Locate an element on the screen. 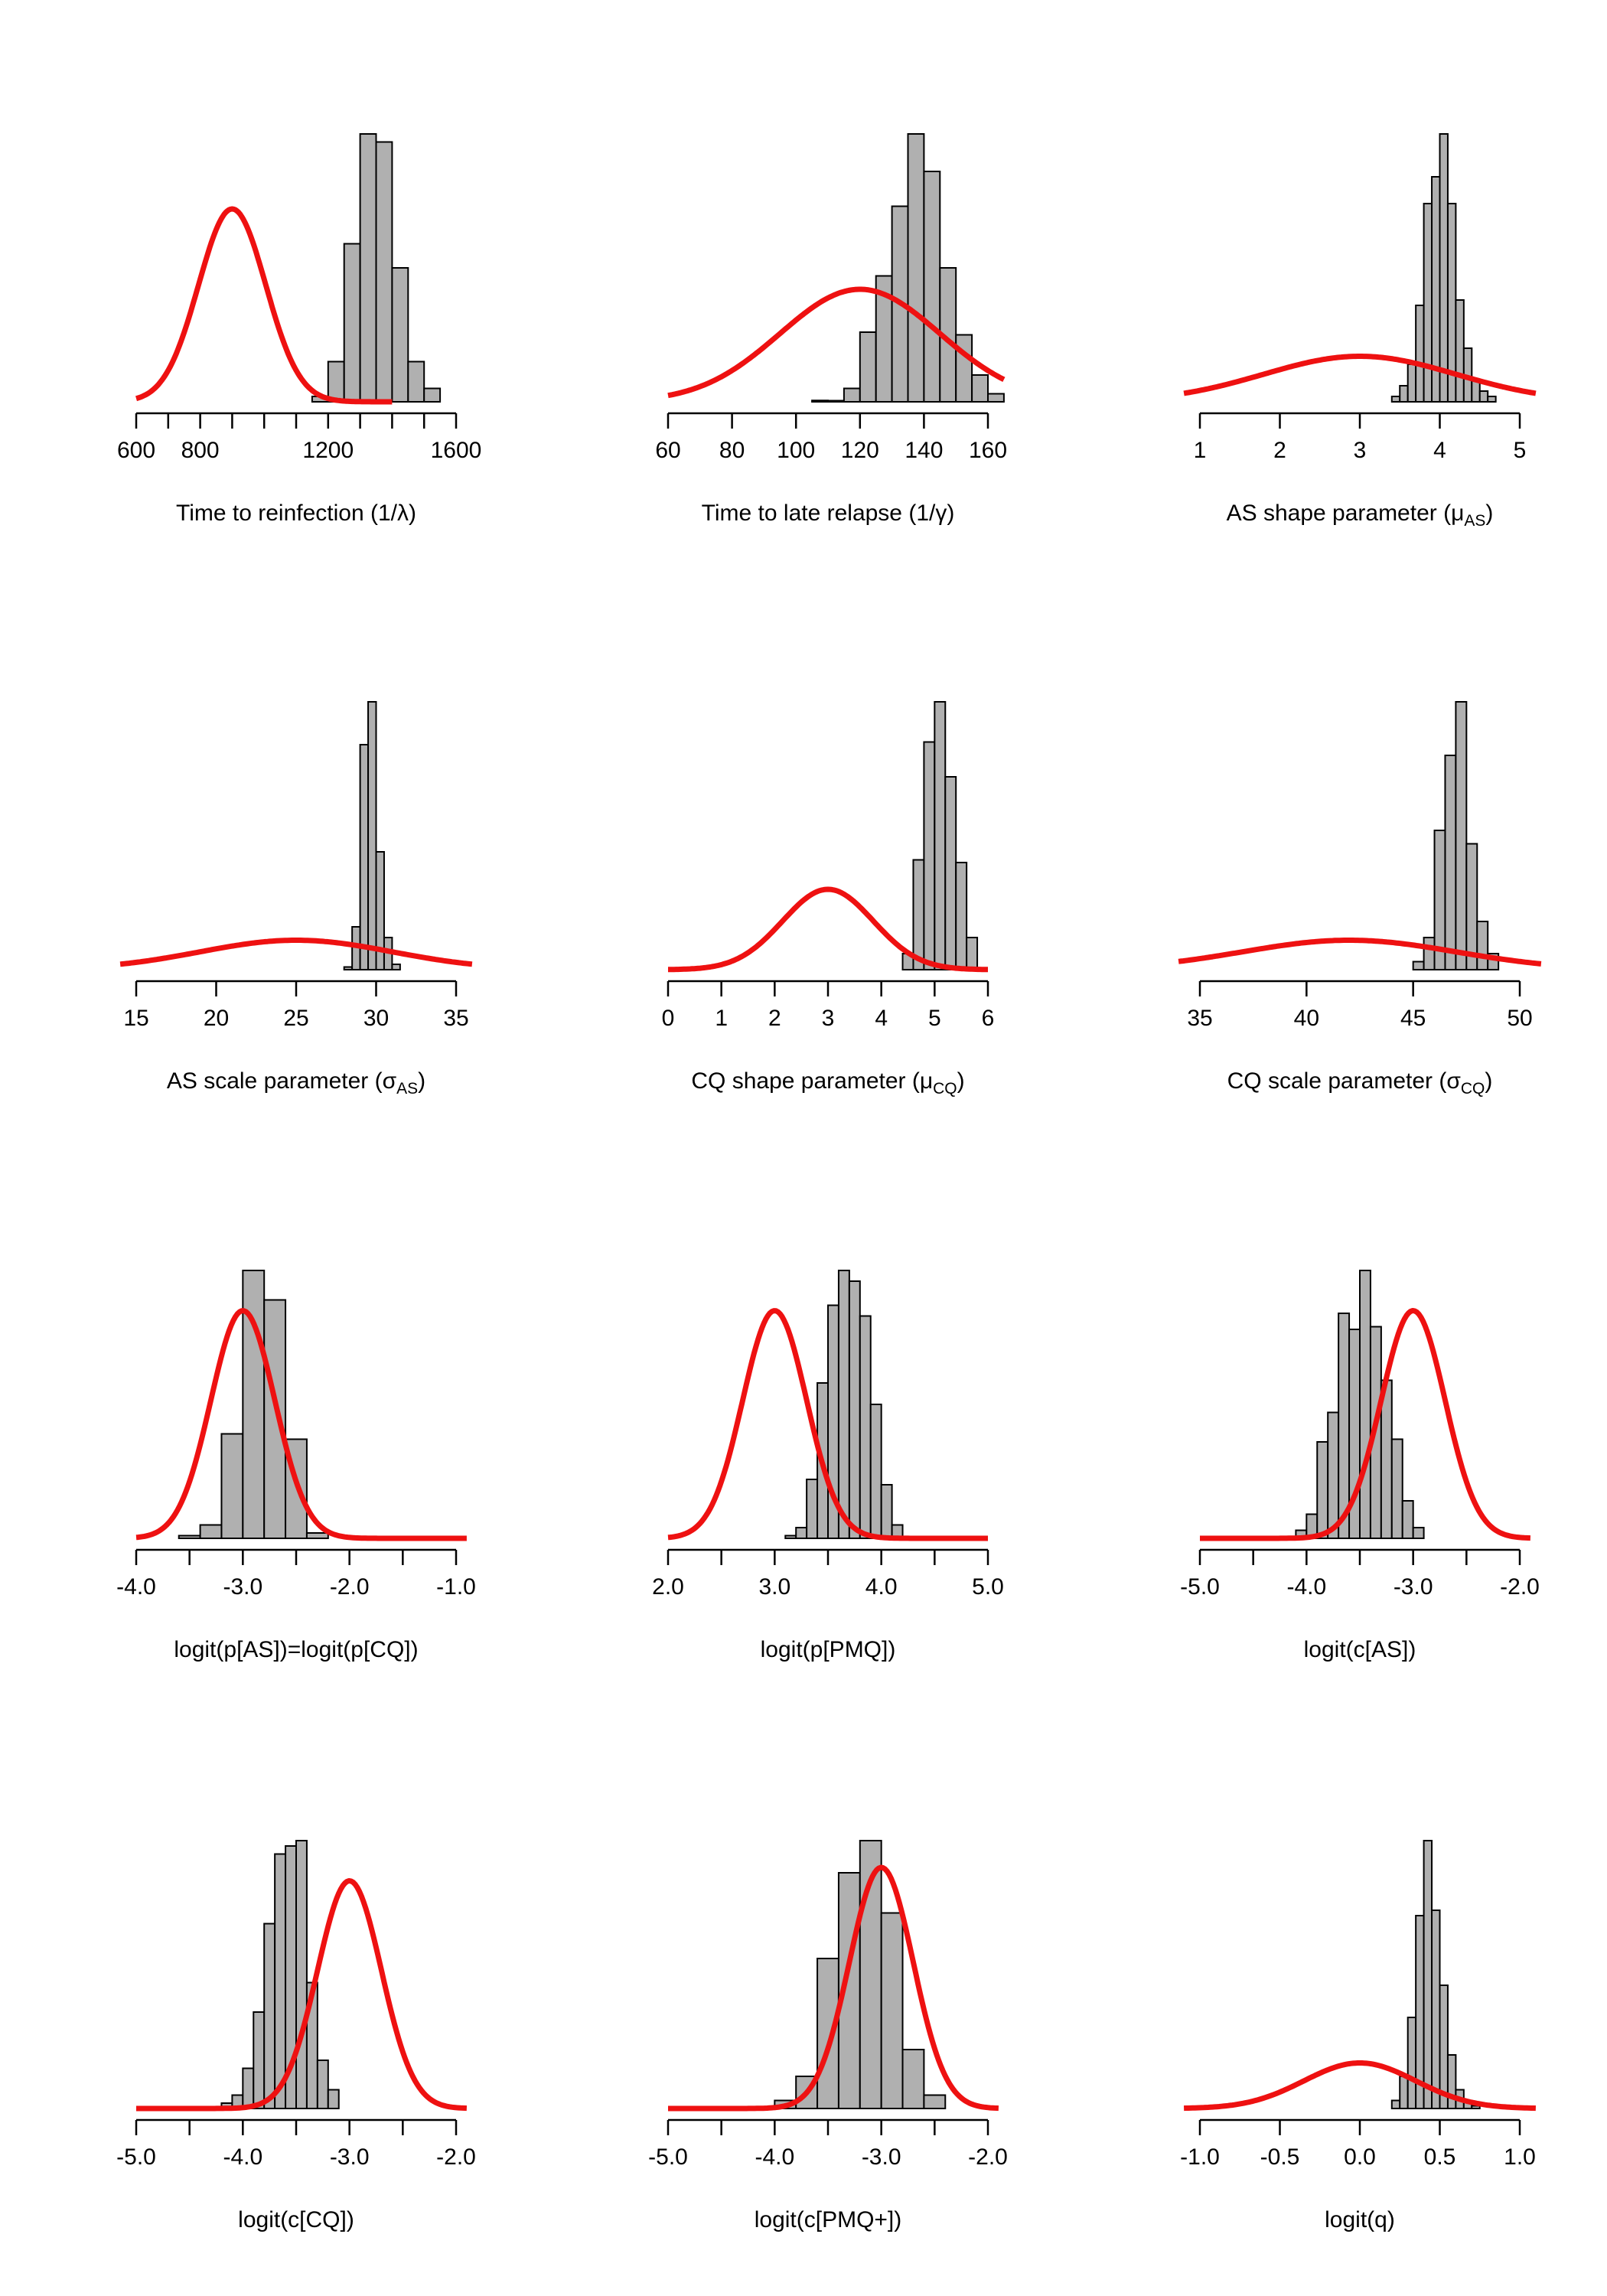 The image size is (1607, 2296). x-tick-label: 35 is located at coordinates (455, 1018).